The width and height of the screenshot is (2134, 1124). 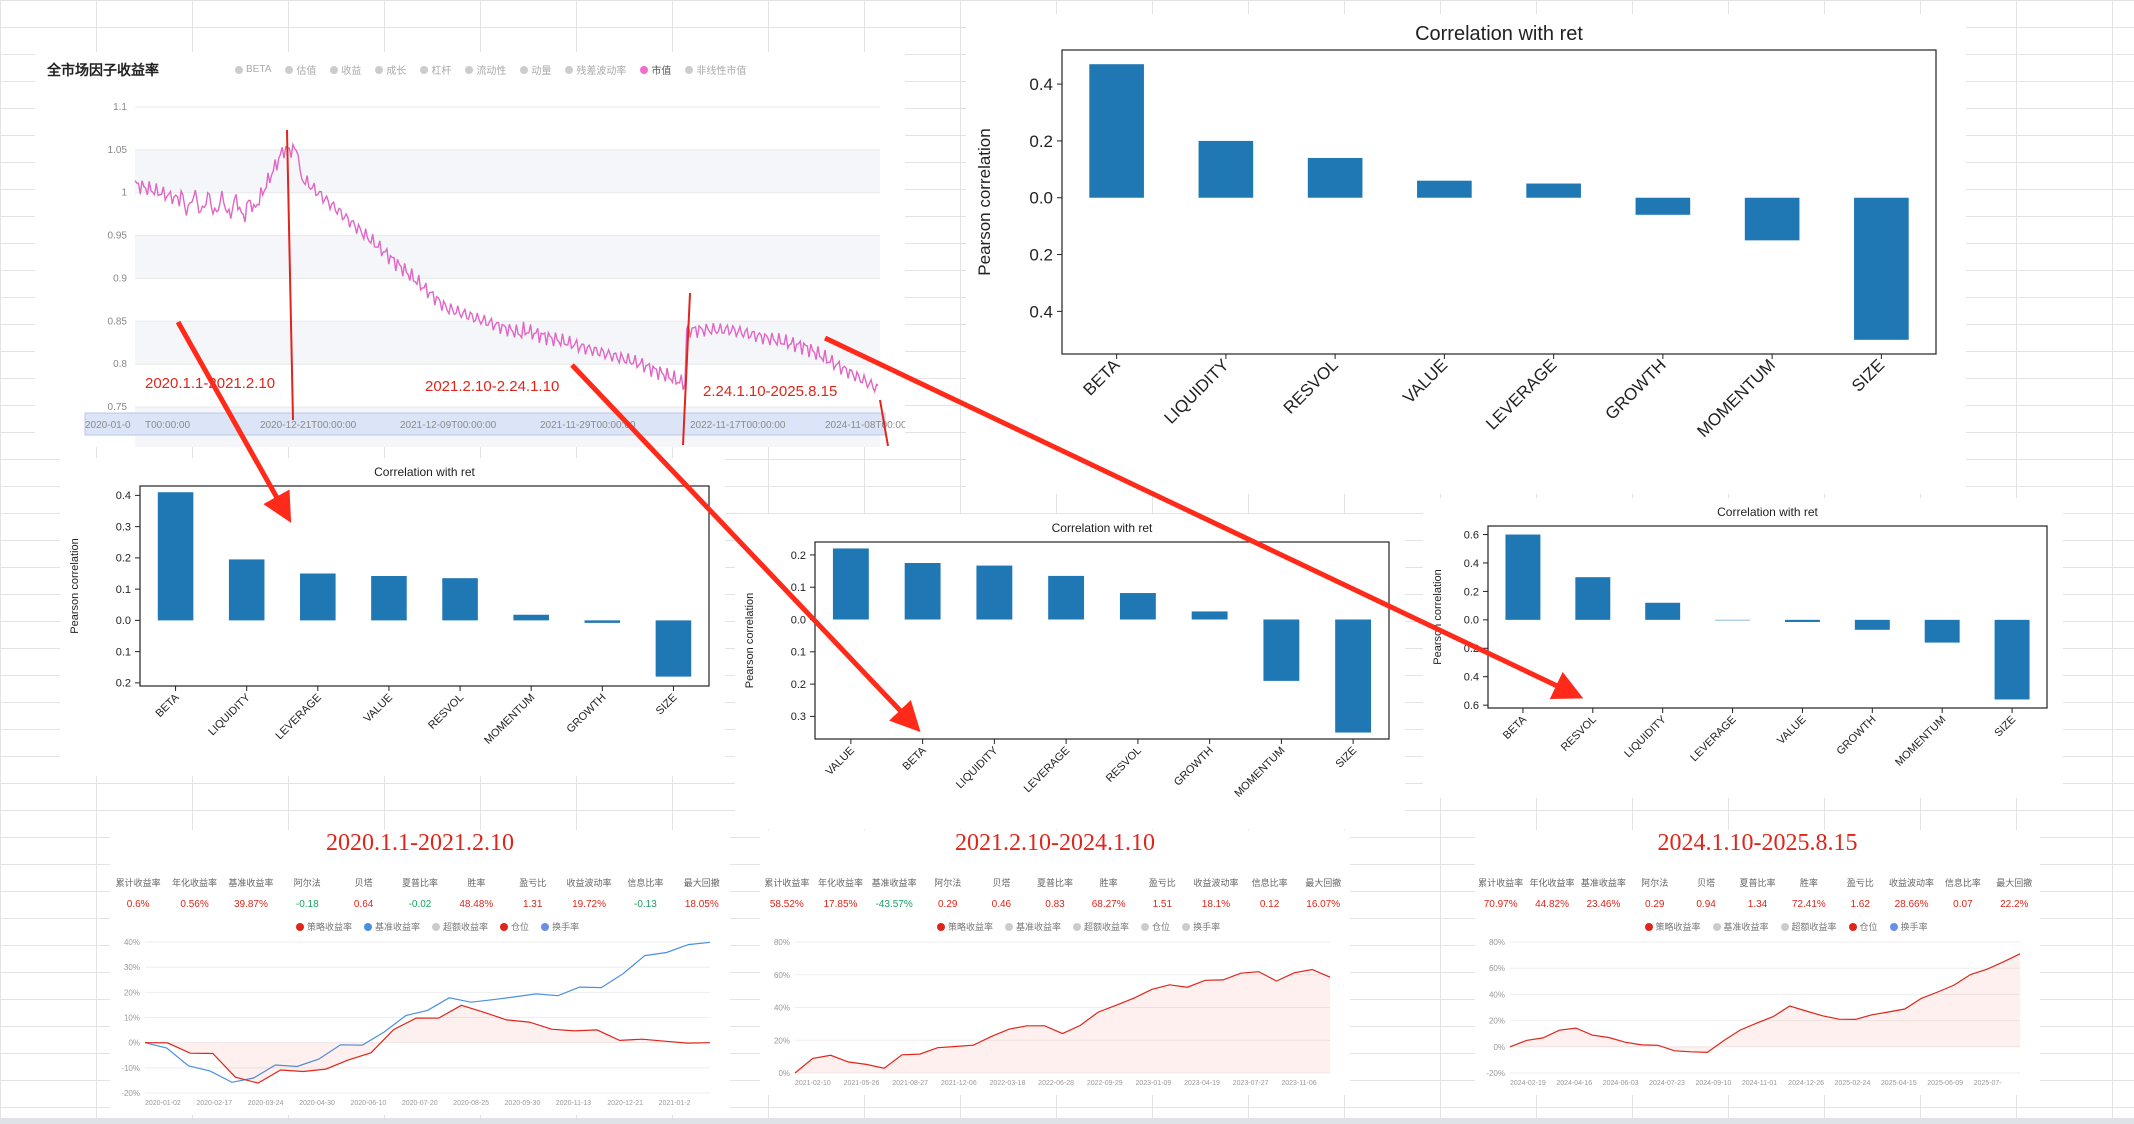 What do you see at coordinates (1860, 893) in the screenshot?
I see `stat-cell: 盈亏比 1.62` at bounding box center [1860, 893].